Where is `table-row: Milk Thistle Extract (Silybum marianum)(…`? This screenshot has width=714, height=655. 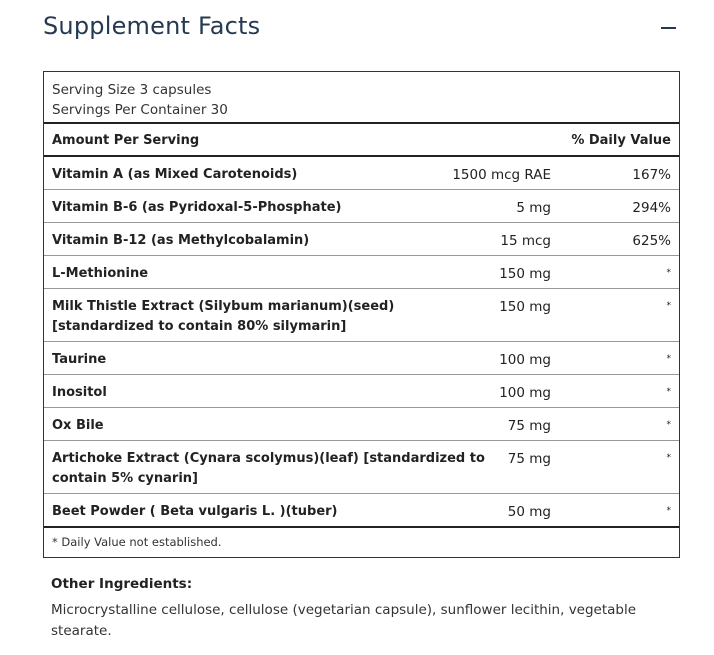 table-row: Milk Thistle Extract (Silybum marianum)(… is located at coordinates (361, 315).